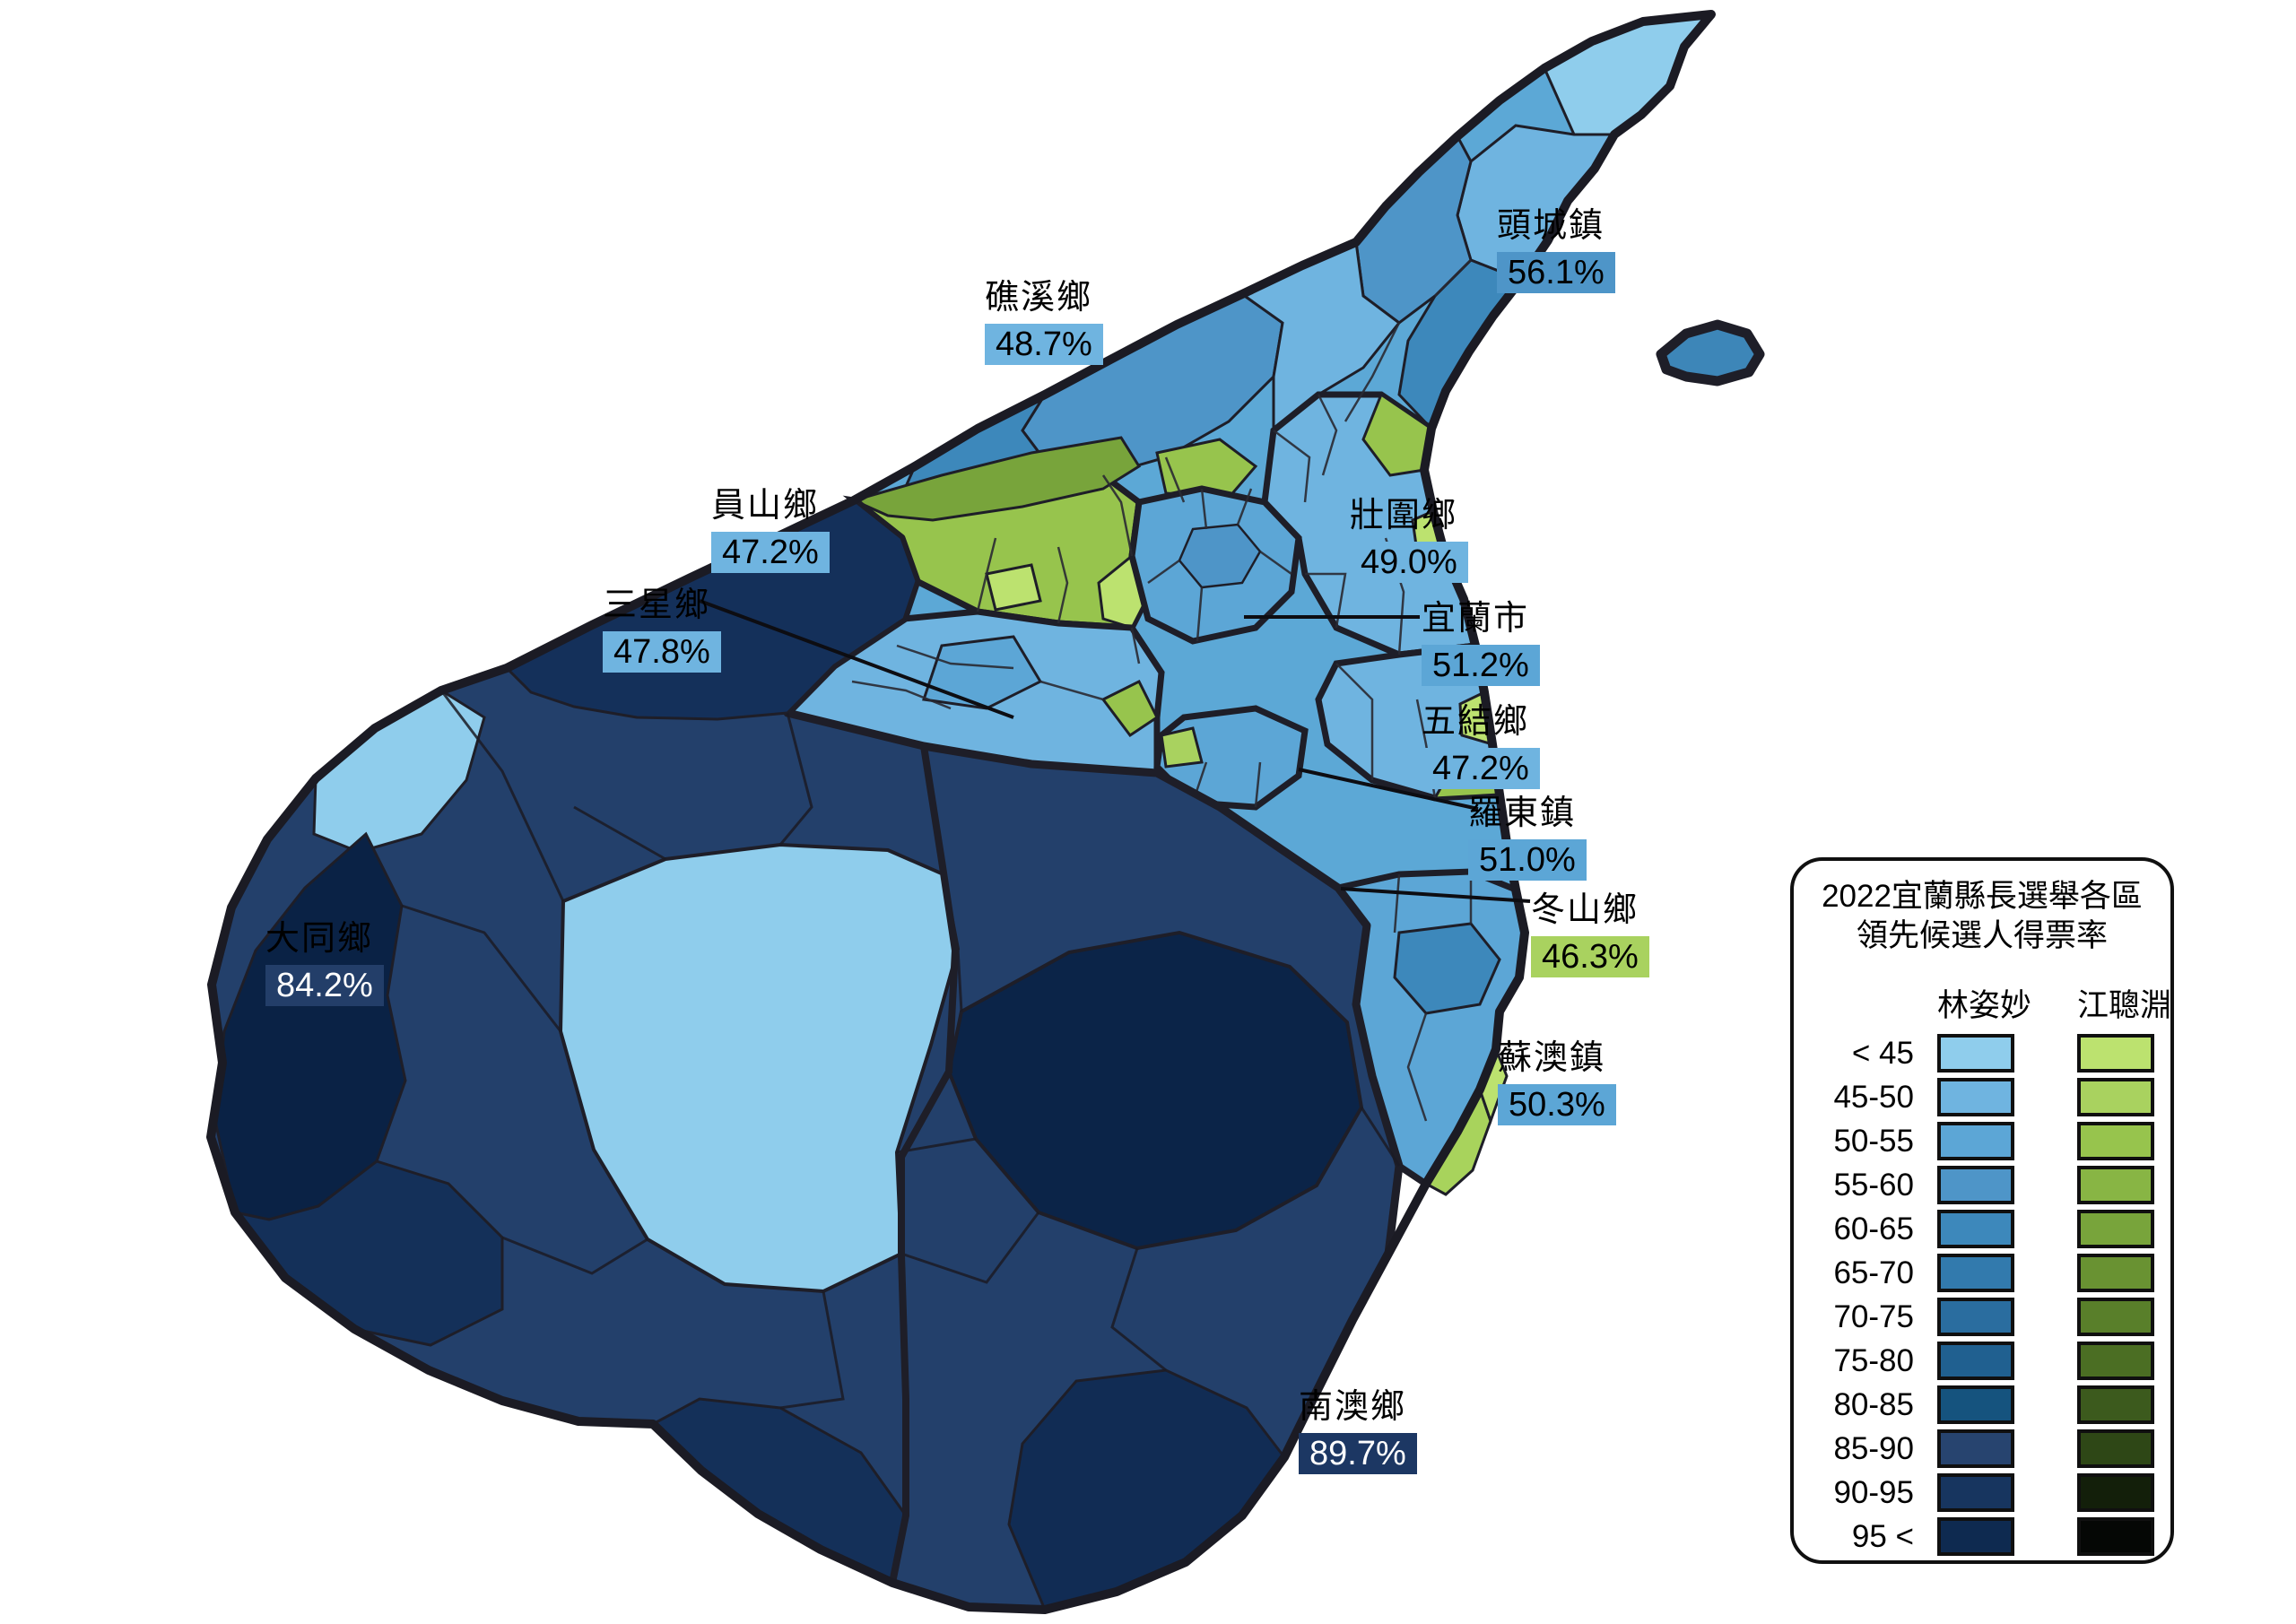 Image resolution: width=2296 pixels, height=1624 pixels. Describe the element at coordinates (324, 964) in the screenshot. I see `township-label-datong: 大同鄉 84.2%` at that location.